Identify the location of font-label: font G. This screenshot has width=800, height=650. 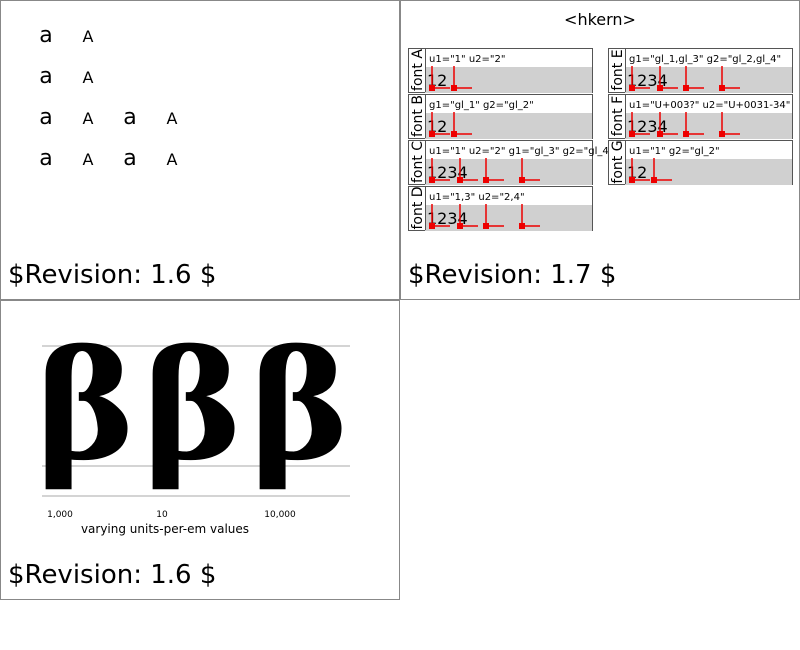
(618, 161).